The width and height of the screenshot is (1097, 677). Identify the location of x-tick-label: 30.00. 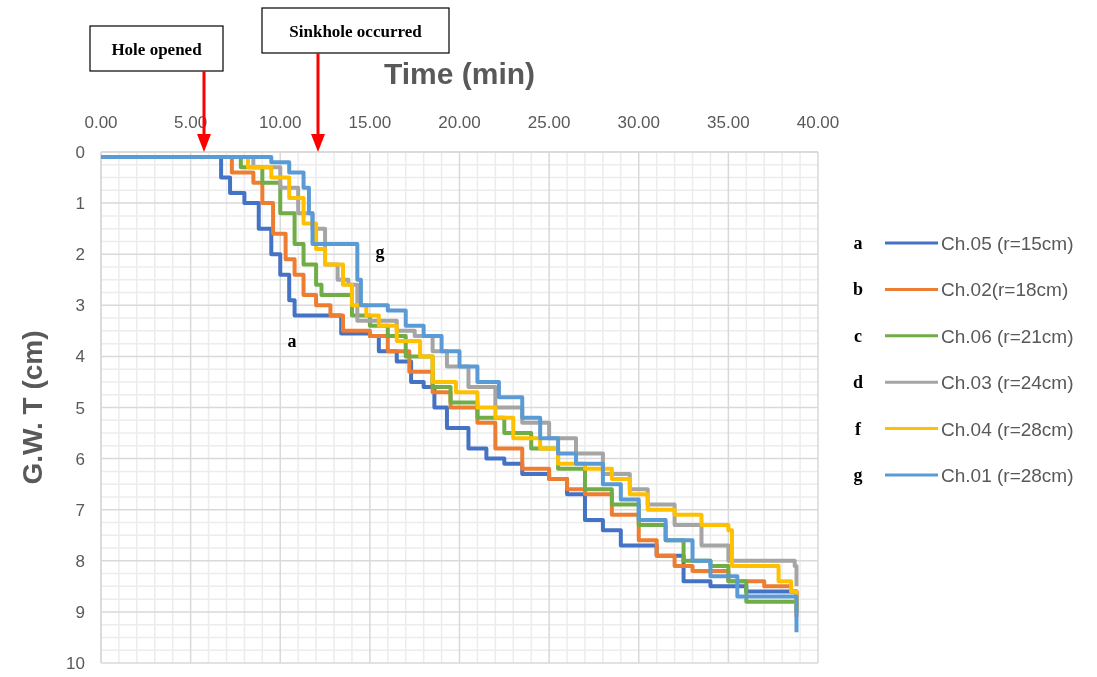
(639, 122).